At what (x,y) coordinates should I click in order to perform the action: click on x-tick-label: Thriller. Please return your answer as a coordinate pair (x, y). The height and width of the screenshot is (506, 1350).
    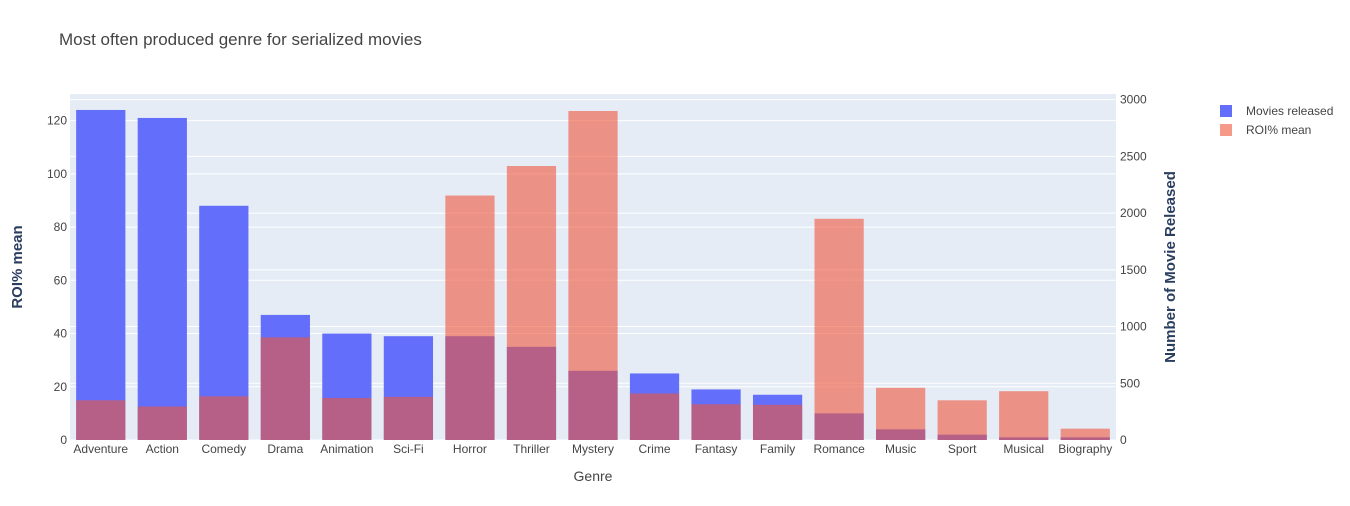
    Looking at the image, I should click on (531, 449).